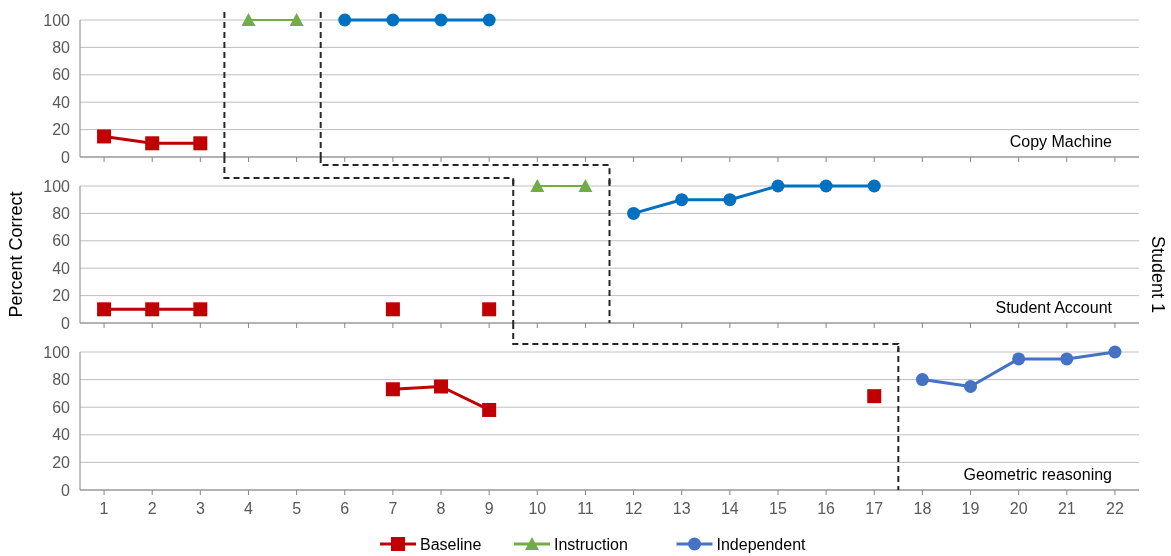 This screenshot has height=556, width=1171. Describe the element at coordinates (633, 508) in the screenshot. I see `x-tick-label: 12` at that location.